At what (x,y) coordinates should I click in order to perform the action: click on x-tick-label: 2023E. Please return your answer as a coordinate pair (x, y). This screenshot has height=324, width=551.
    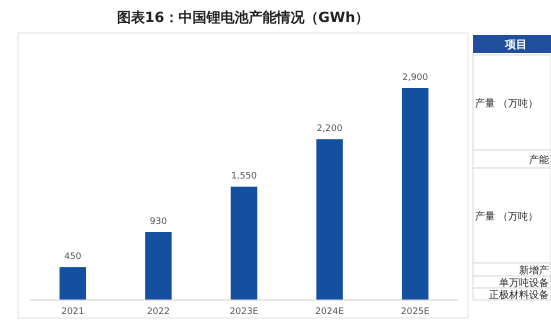
    Looking at the image, I should click on (244, 312).